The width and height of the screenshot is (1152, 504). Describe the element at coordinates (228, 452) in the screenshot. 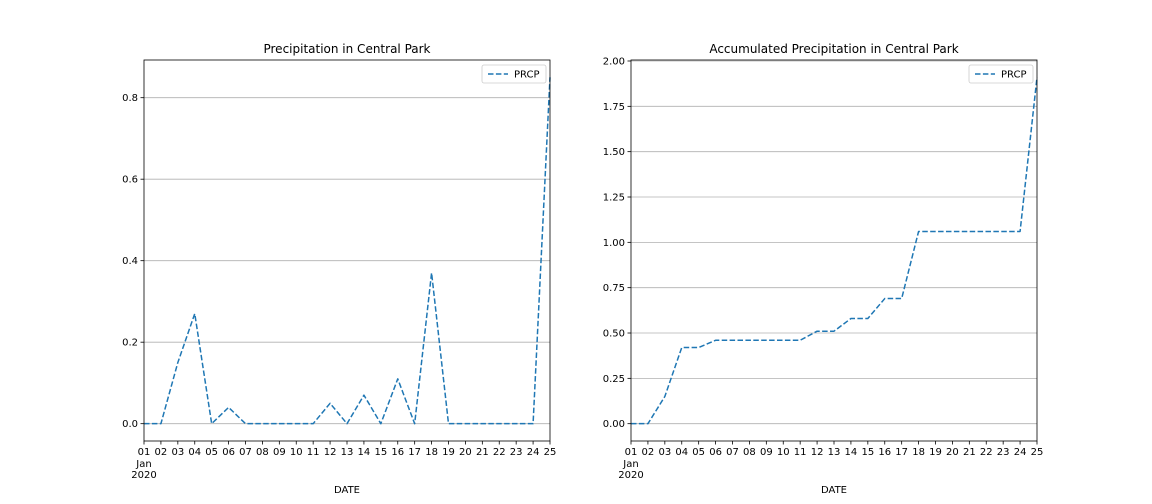

I see `x-tick-label: 06` at that location.